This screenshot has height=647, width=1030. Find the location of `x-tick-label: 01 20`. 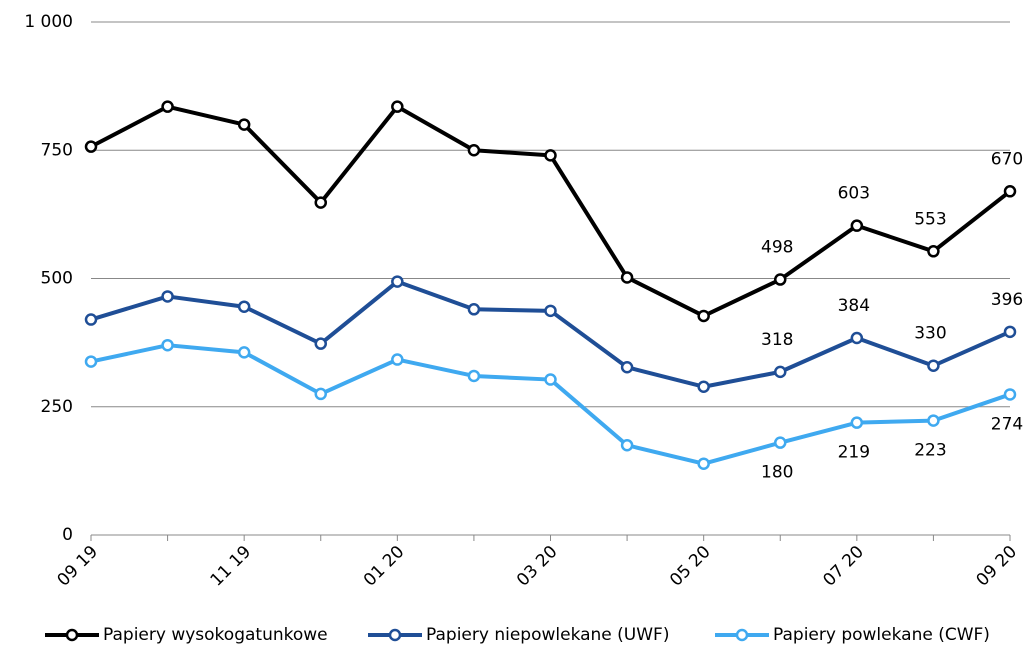

x-tick-label: 01 20 is located at coordinates (384, 566).